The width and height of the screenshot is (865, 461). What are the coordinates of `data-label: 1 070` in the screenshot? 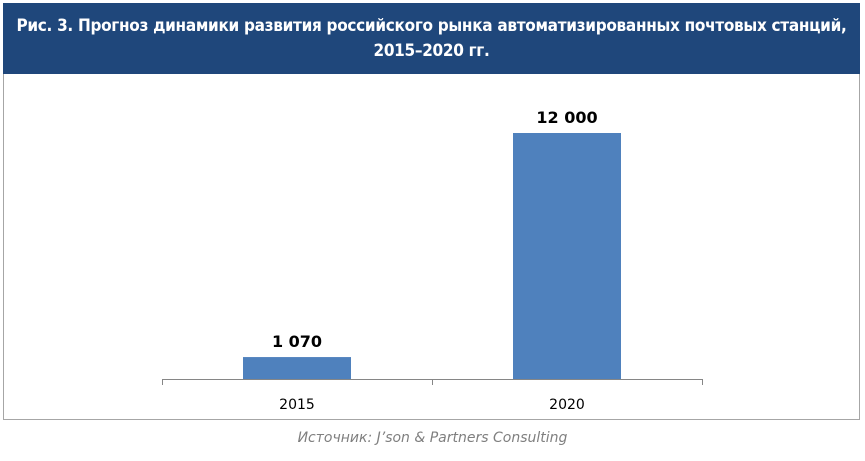 It's located at (297, 341).